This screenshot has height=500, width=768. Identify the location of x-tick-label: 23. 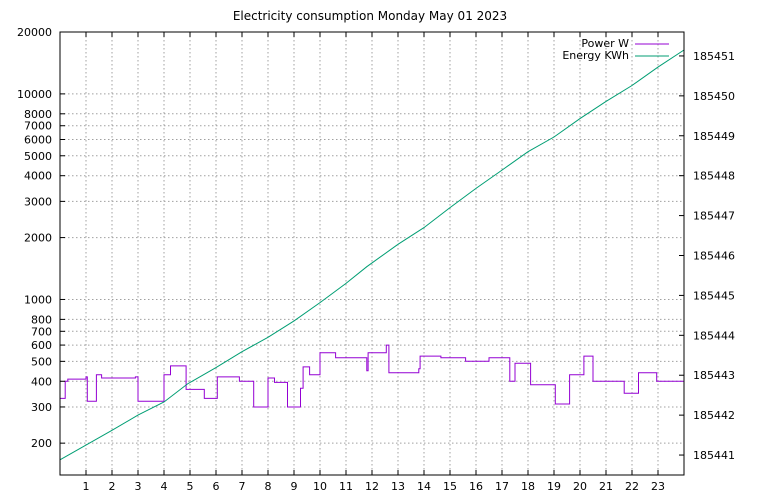
(658, 486).